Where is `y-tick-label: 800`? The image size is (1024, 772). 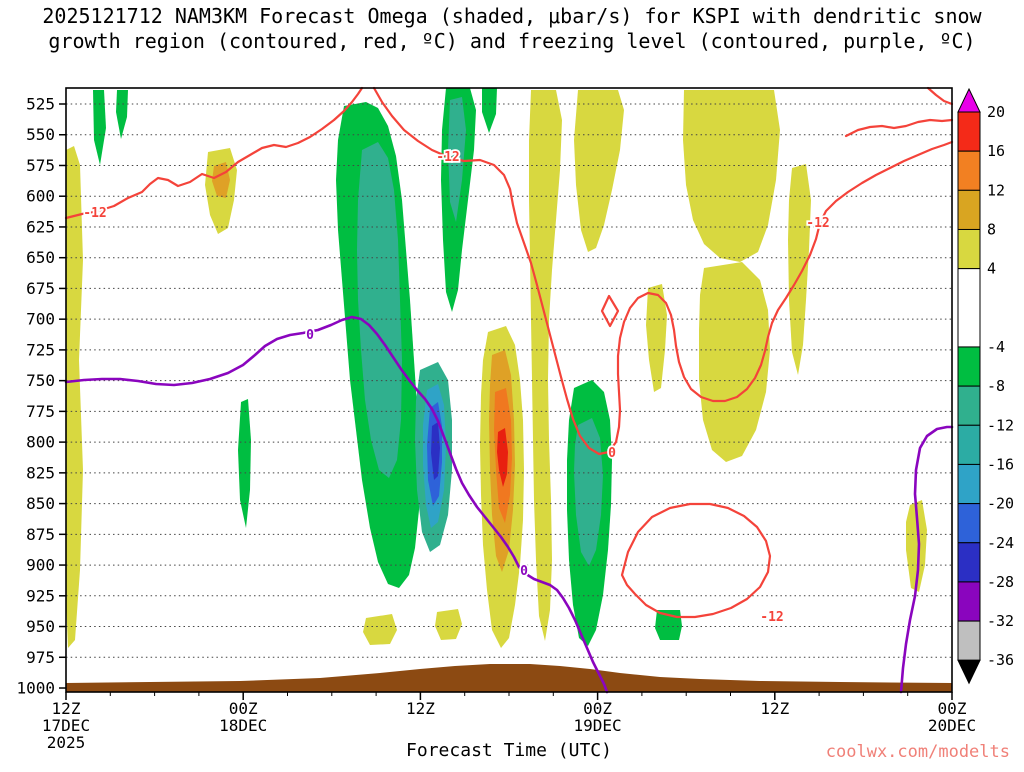
y-tick-label: 800 is located at coordinates (40, 442).